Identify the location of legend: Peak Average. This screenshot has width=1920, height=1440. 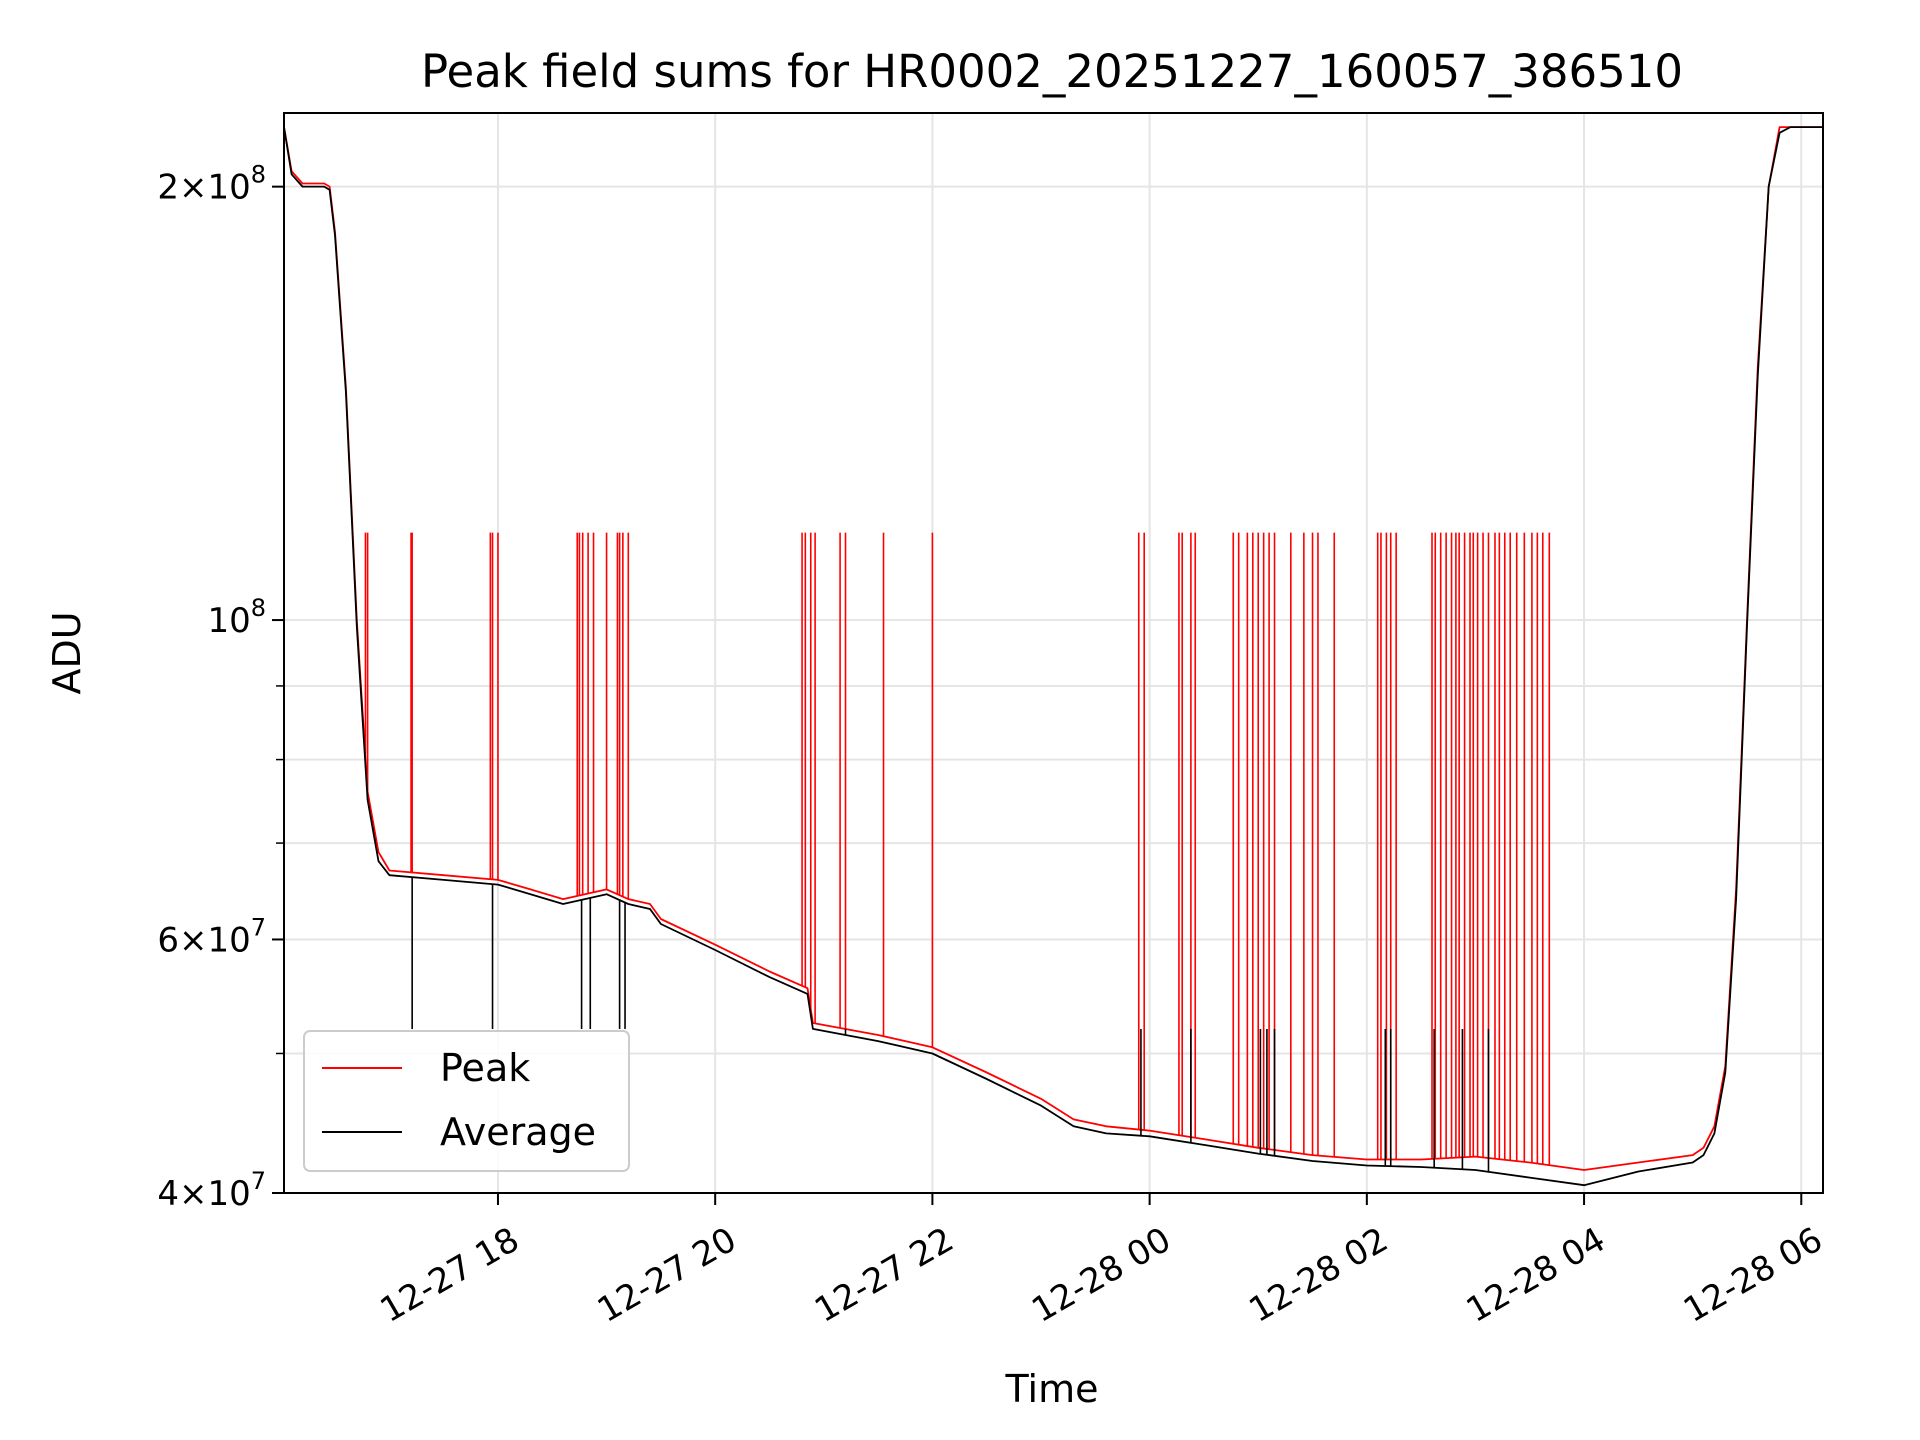
(466, 1101).